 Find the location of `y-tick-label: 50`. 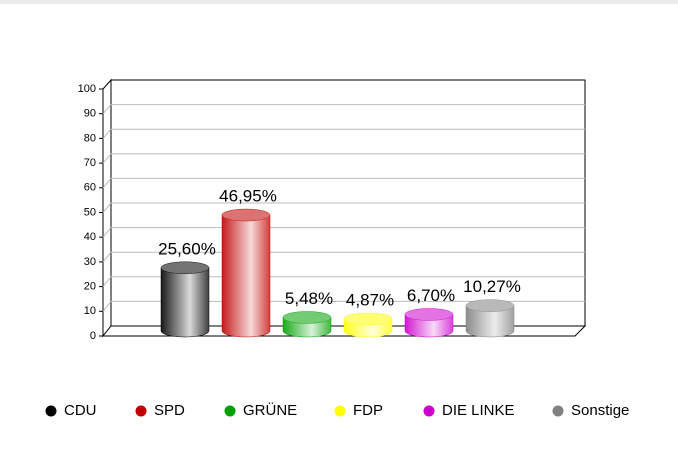

y-tick-label: 50 is located at coordinates (90, 212).